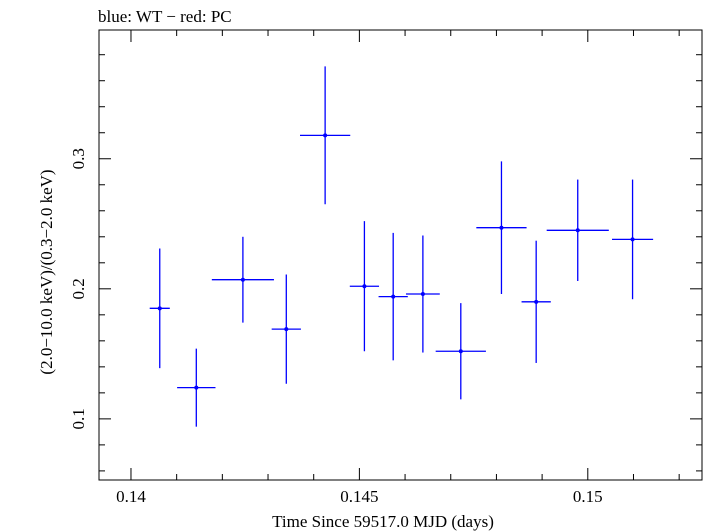 Image resolution: width=705 pixels, height=532 pixels. What do you see at coordinates (131, 496) in the screenshot?
I see `x-tick-label: 0.14` at bounding box center [131, 496].